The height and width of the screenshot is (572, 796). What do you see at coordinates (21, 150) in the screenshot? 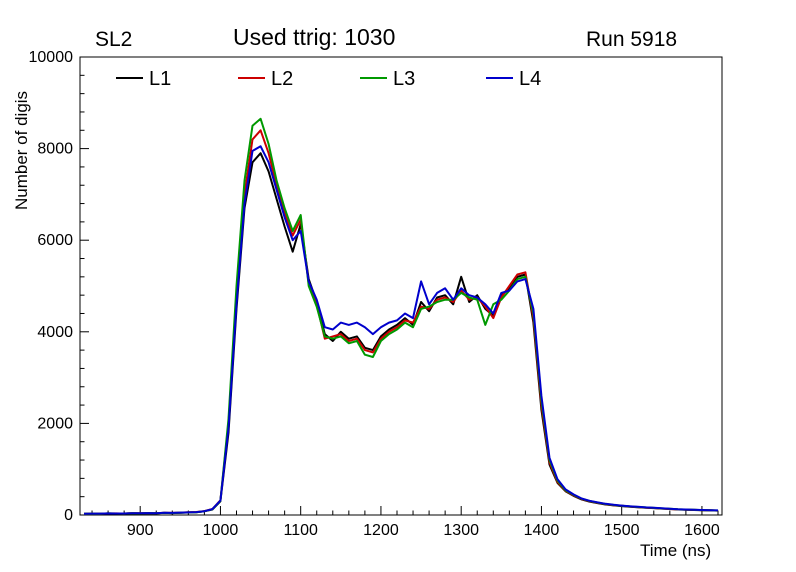
I see `y-axis-title: Number of digis` at bounding box center [21, 150].